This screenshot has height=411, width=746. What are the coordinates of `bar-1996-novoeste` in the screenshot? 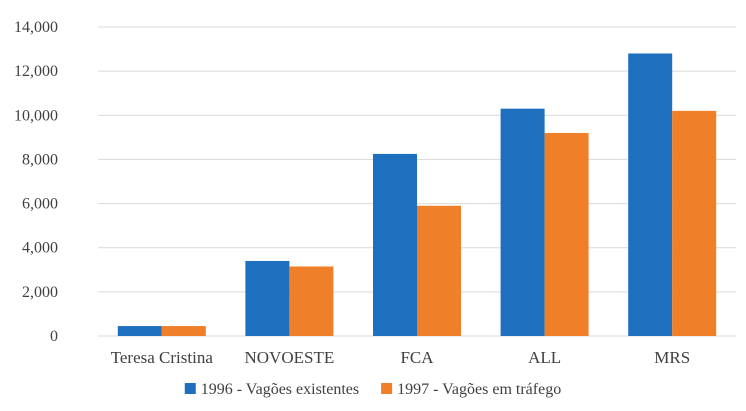 It's located at (267, 298).